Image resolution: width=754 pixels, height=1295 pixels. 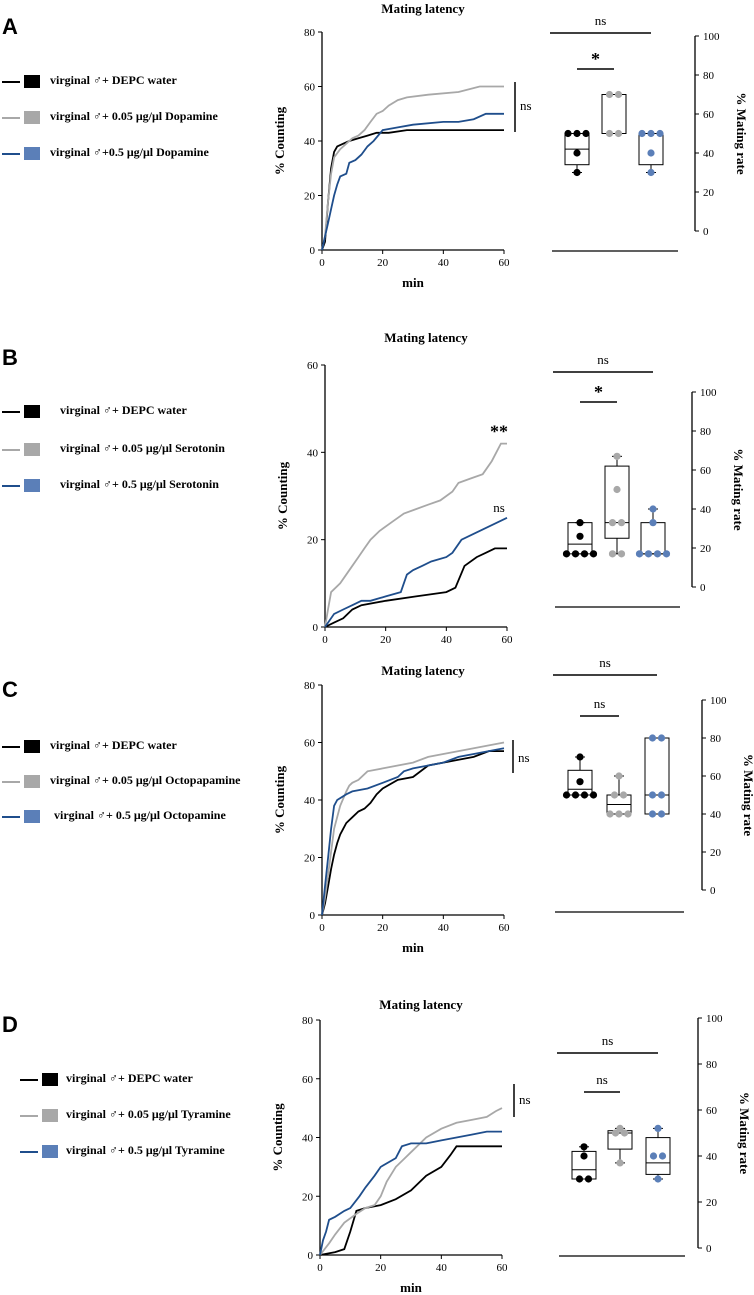 I want to click on x-tick-label: 40, so click(x=444, y=263).